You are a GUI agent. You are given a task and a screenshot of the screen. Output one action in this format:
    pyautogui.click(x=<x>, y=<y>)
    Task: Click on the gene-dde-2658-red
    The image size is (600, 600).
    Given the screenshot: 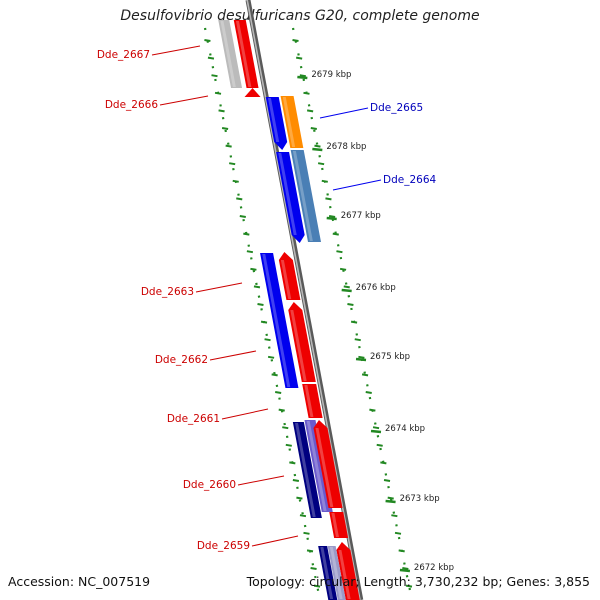 What is the action you would take?
    pyautogui.click(x=348, y=571)
    